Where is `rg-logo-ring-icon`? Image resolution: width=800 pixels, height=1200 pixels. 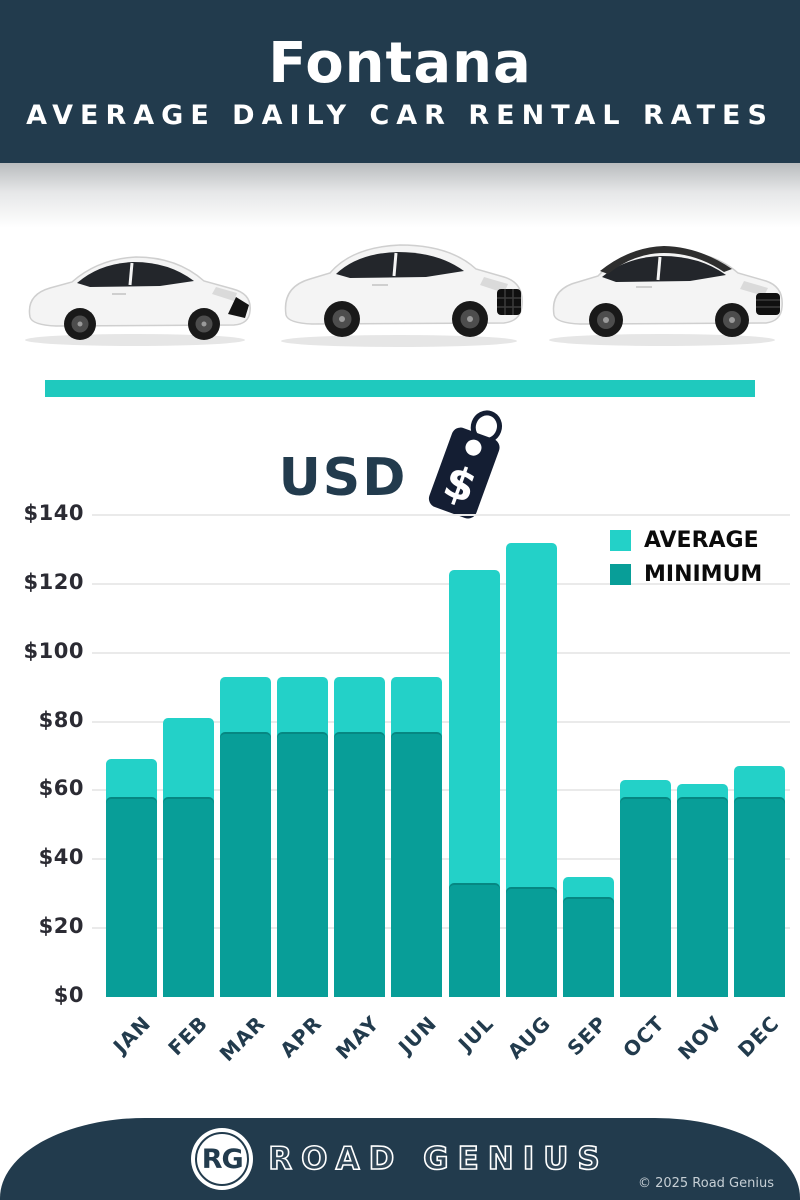 rg-logo-ring-icon is located at coordinates (222, 1159).